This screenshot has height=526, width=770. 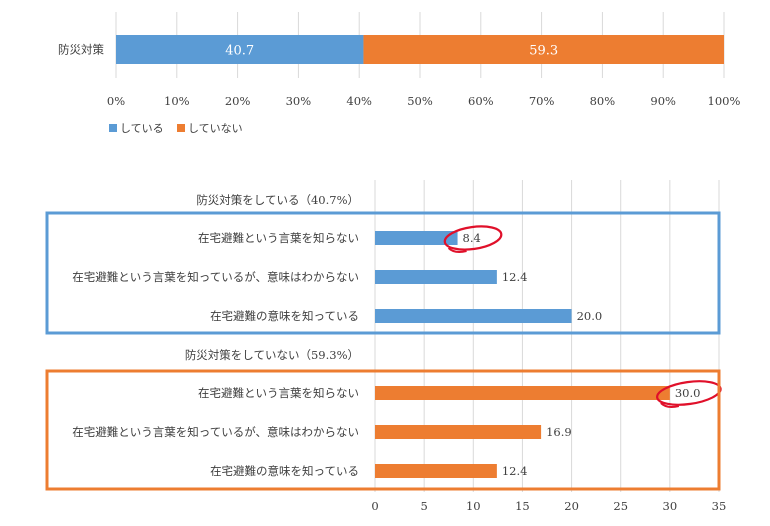 I want to click on bottom-x-tick-label: 35, so click(x=719, y=506).